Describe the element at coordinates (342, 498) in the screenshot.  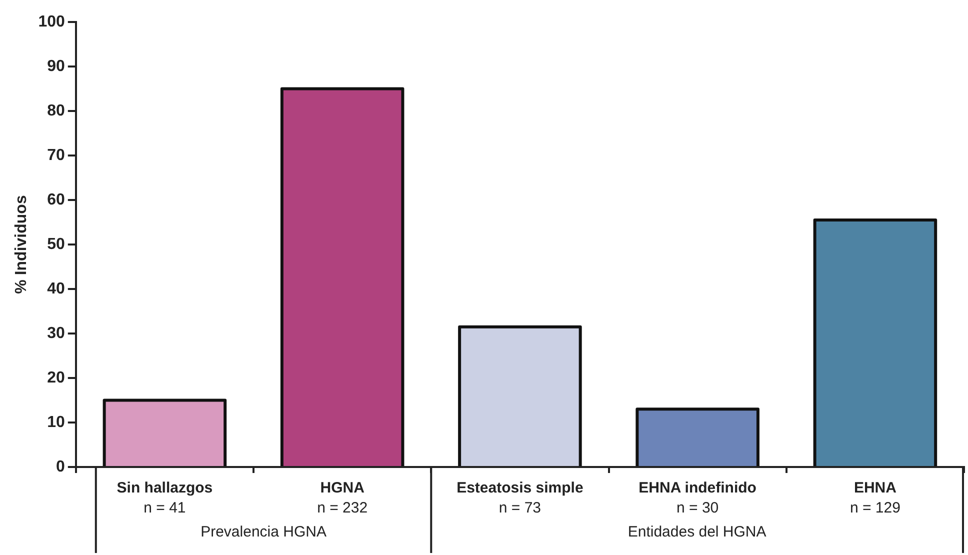
I see `x-tick-label: HGNA n = 232` at that location.